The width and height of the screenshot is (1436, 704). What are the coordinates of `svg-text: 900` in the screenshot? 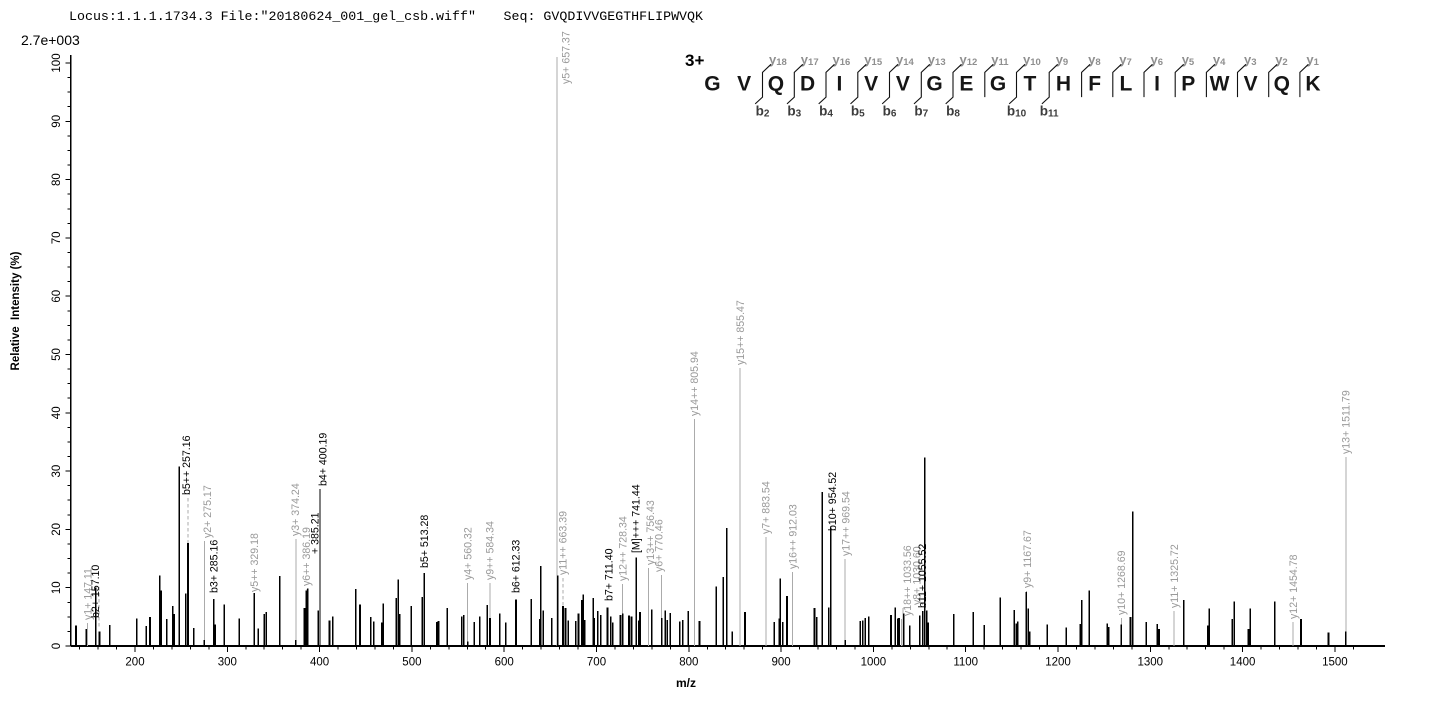 It's located at (781, 663).